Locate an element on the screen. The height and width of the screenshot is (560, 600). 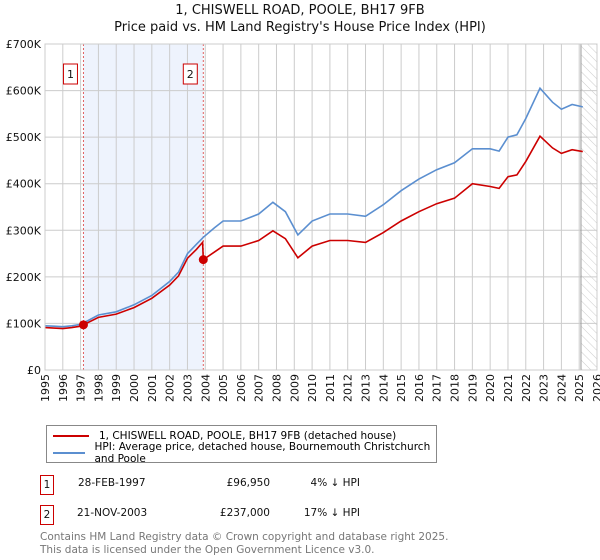
y-tick-label: £600K is located at coordinates (24, 91).